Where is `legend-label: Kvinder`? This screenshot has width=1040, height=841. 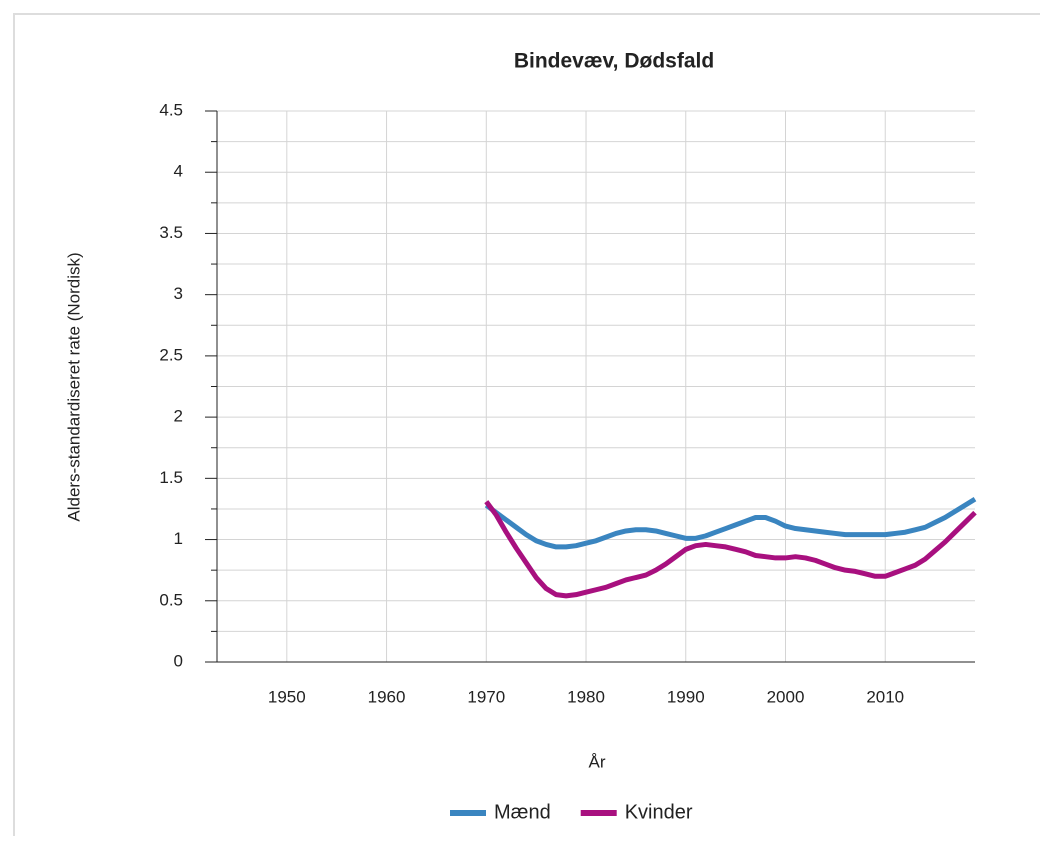
legend-label: Kvinder is located at coordinates (659, 812).